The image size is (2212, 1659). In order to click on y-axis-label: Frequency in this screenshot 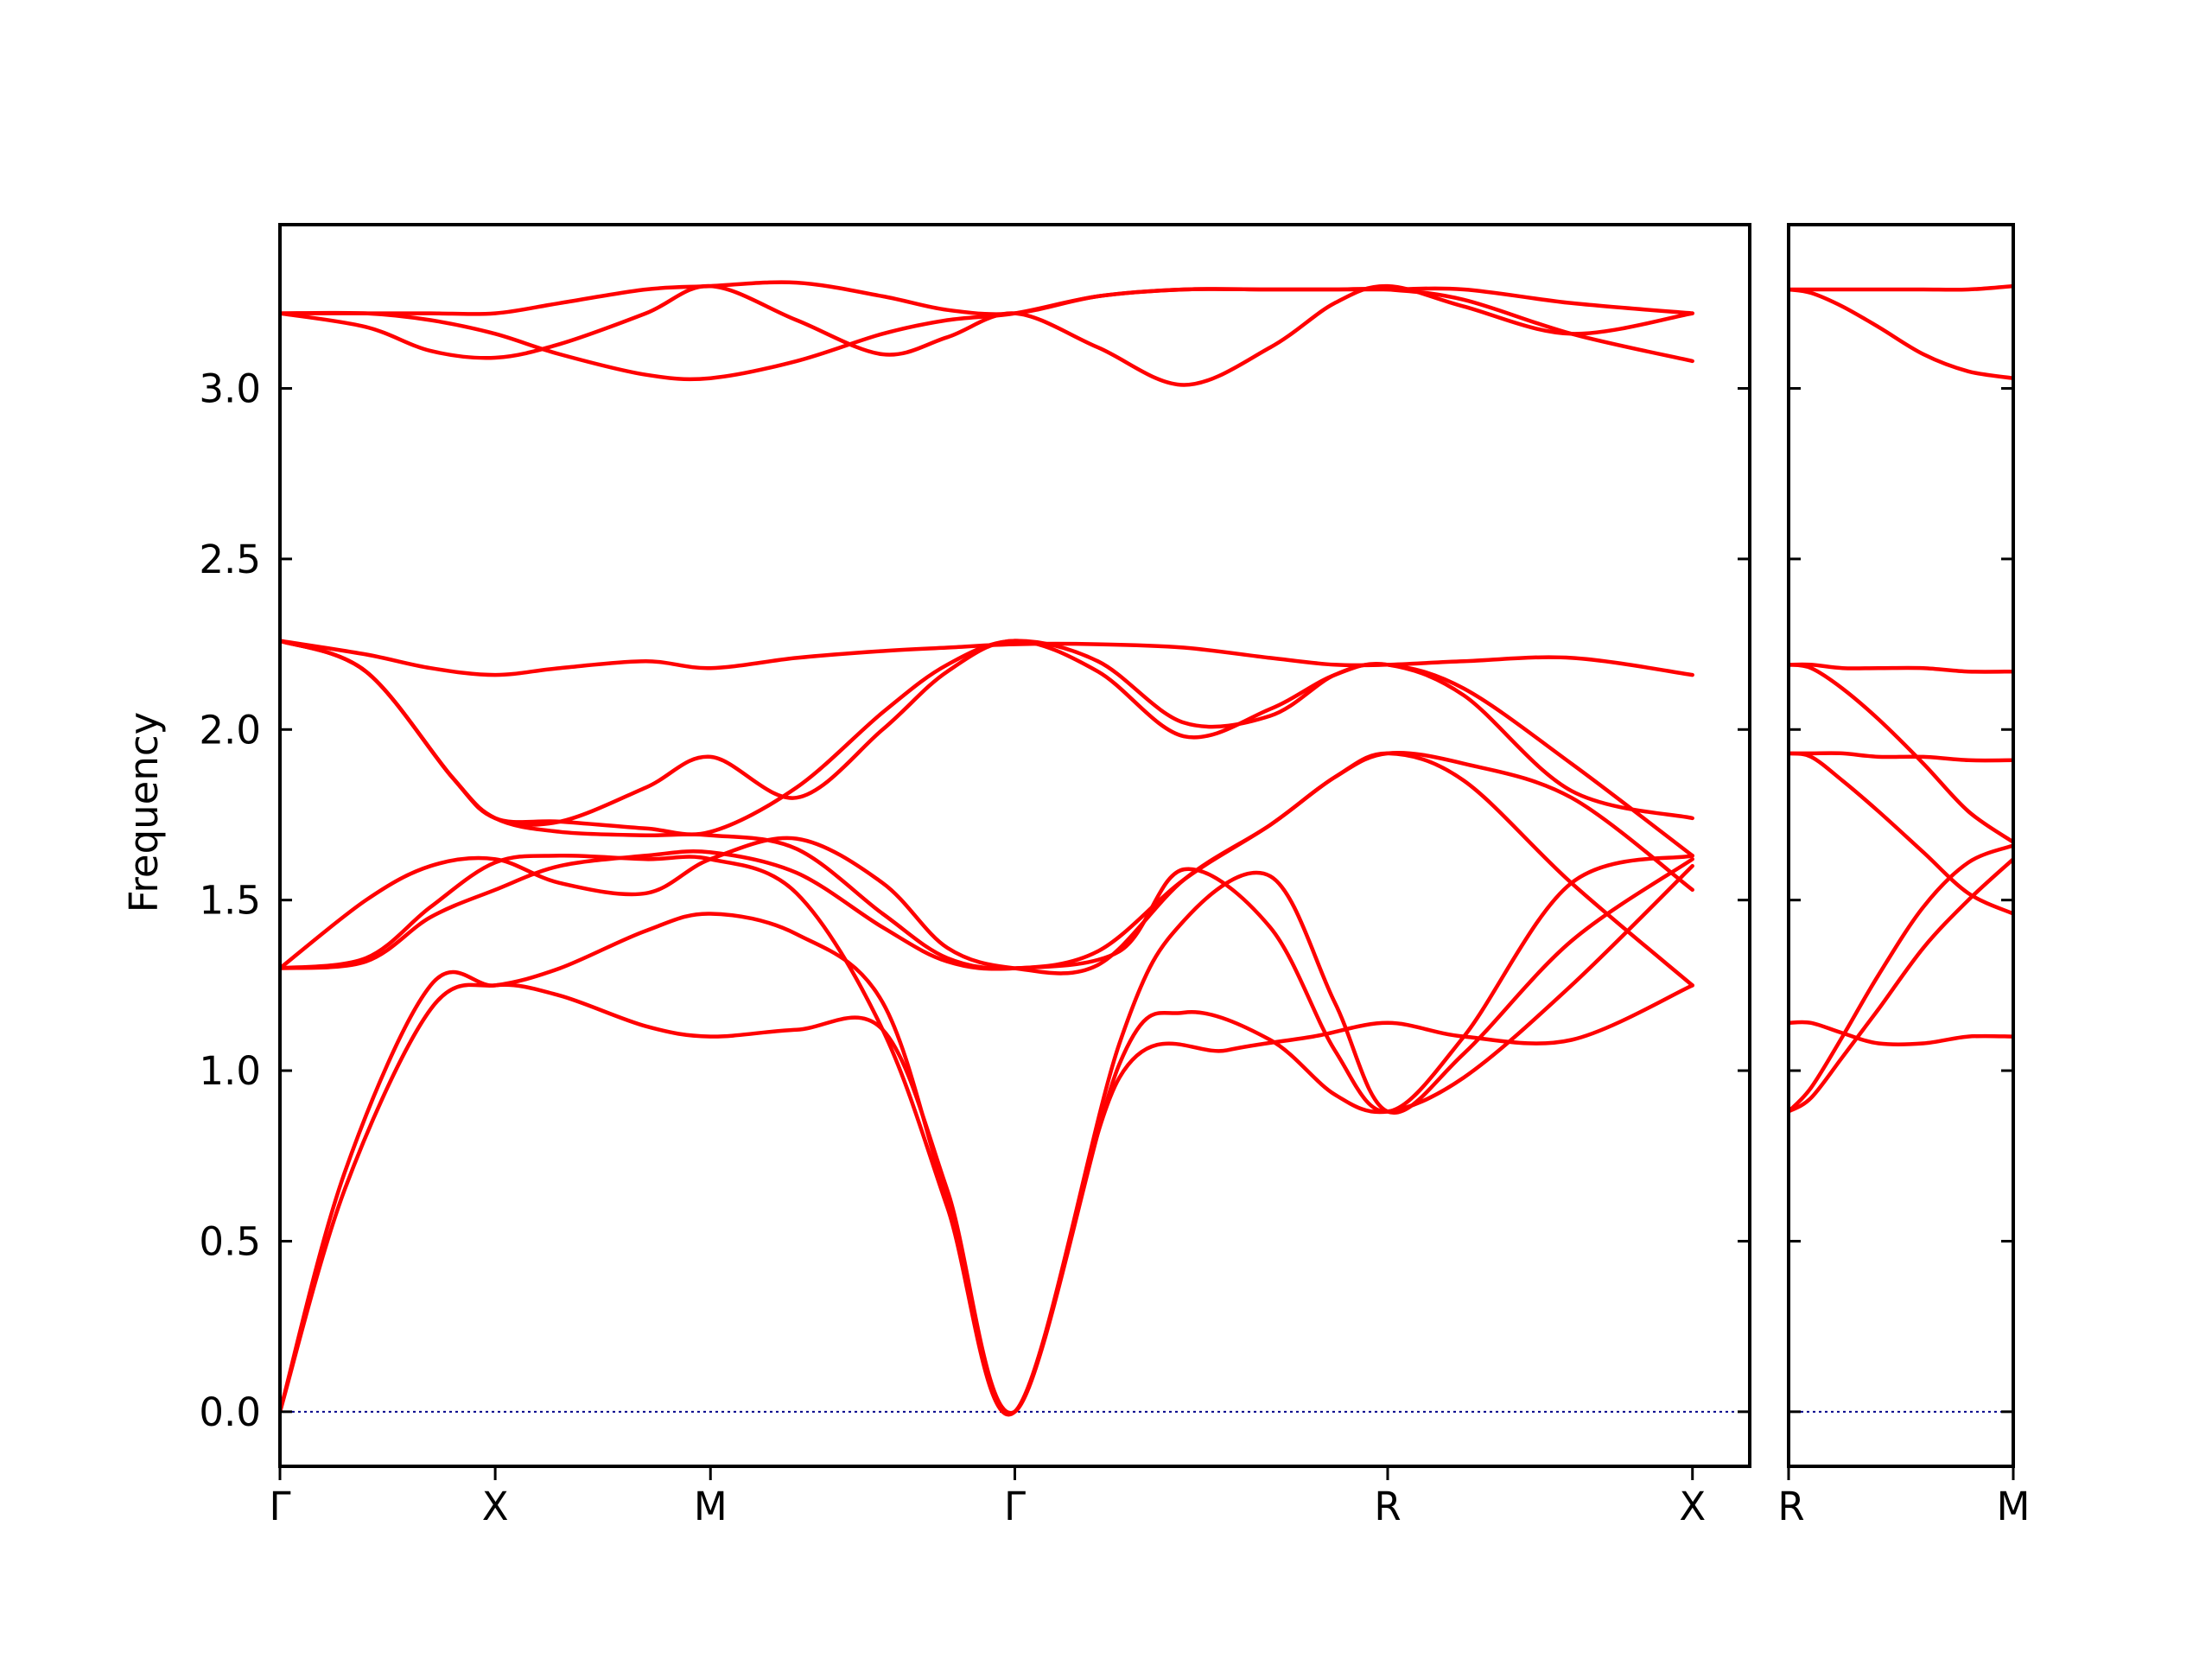, I will do `click(144, 812)`.